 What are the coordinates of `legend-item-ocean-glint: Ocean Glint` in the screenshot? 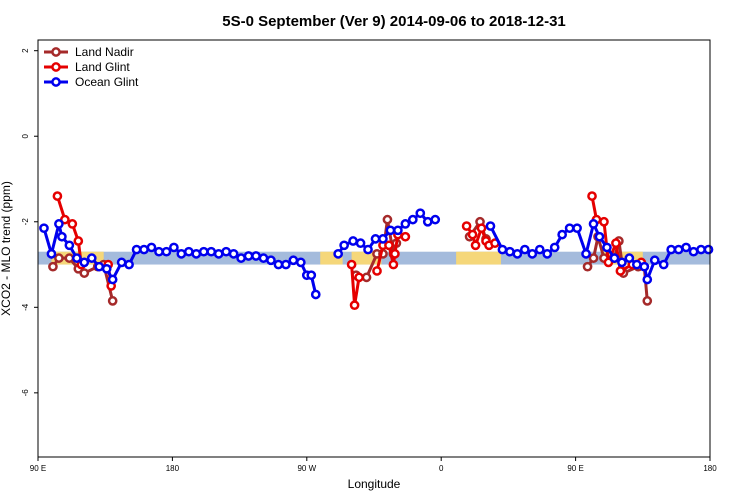 It's located at (91, 82).